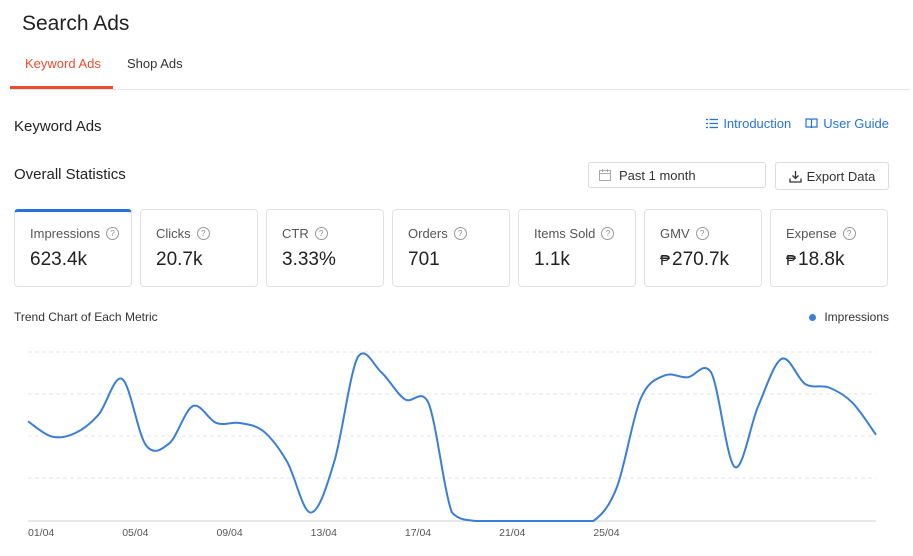  What do you see at coordinates (757, 123) in the screenshot?
I see `introduction-label: Introduction` at bounding box center [757, 123].